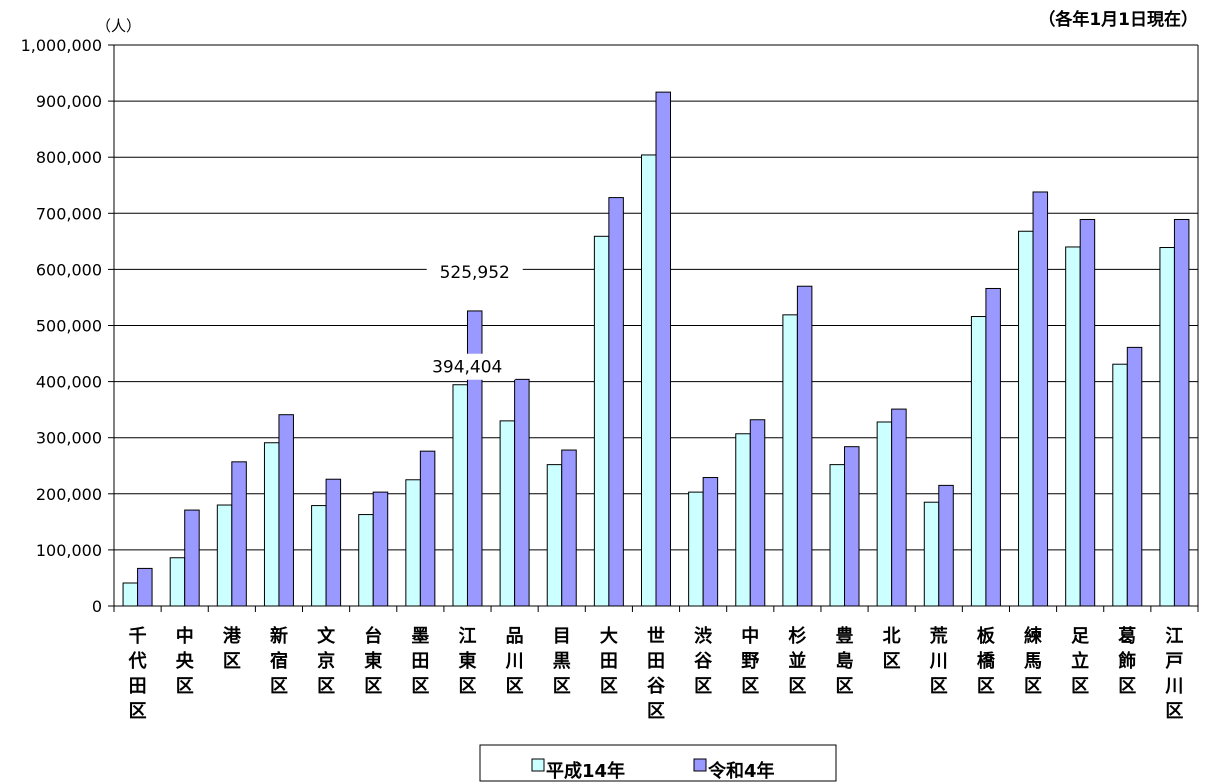 Image resolution: width=1207 pixels, height=783 pixels. What do you see at coordinates (118, 26) in the screenshot?
I see `unit-label: （人）` at bounding box center [118, 26].